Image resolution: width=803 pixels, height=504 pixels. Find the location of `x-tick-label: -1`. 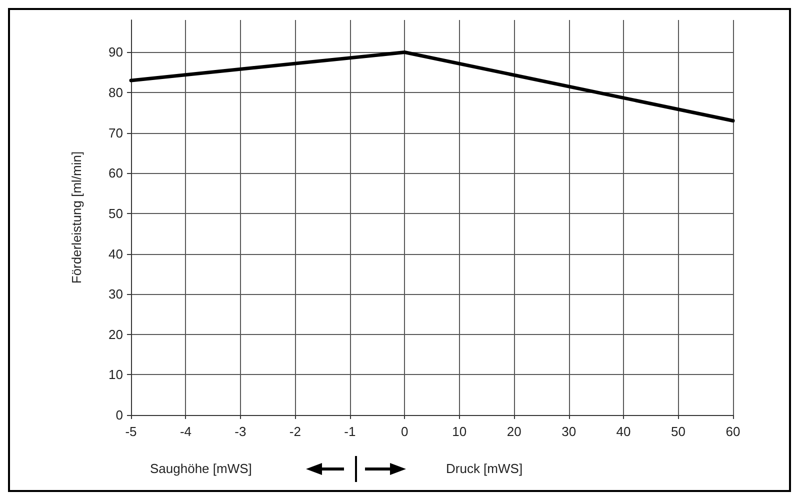

x-tick-label: -1 is located at coordinates (350, 431).